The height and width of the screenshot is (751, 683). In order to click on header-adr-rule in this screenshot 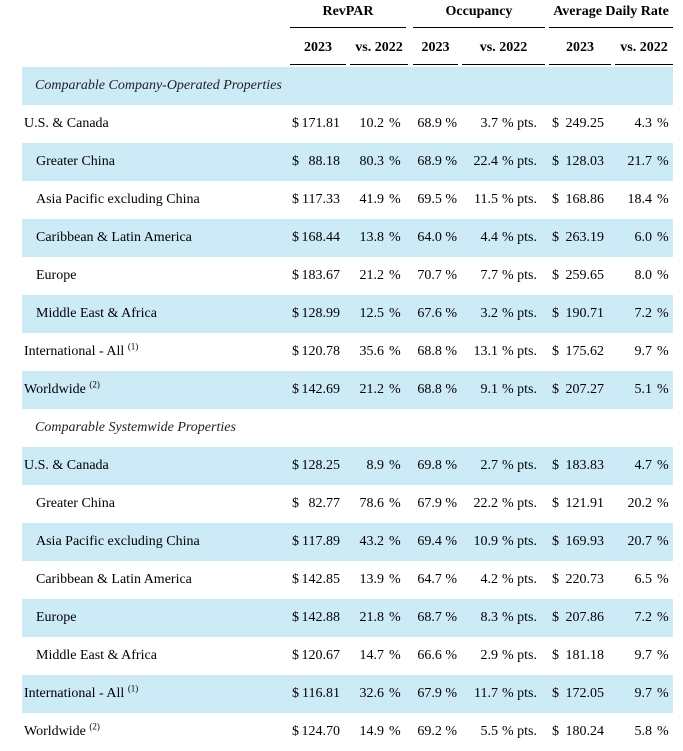, I will do `click(611, 27)`.